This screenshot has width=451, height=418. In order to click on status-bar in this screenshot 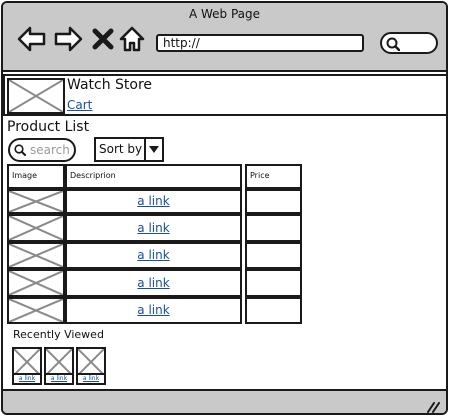, I will do `click(224, 401)`.